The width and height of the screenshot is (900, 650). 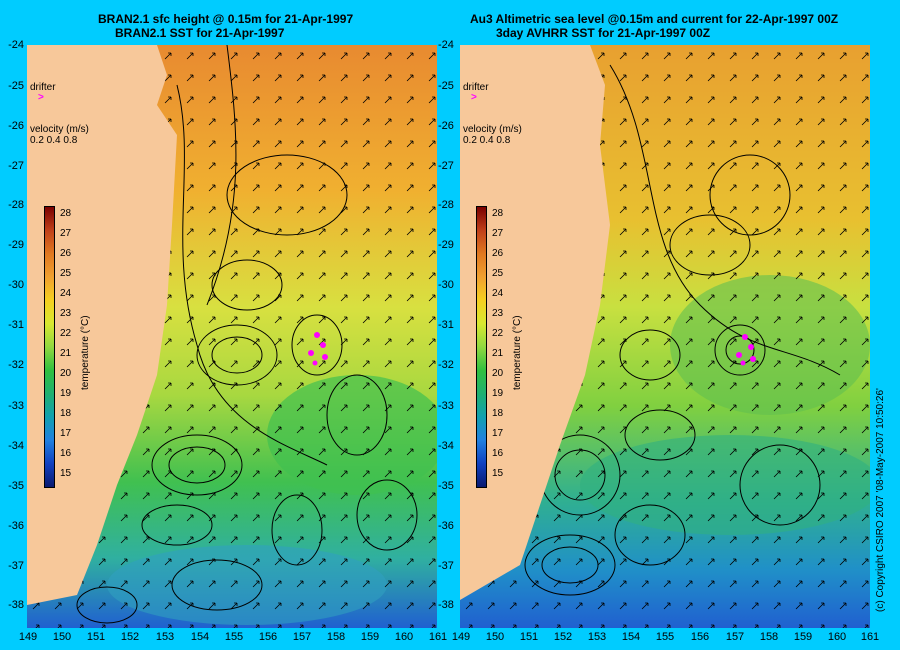 I want to click on colorbar-tick: 16, so click(x=498, y=453).